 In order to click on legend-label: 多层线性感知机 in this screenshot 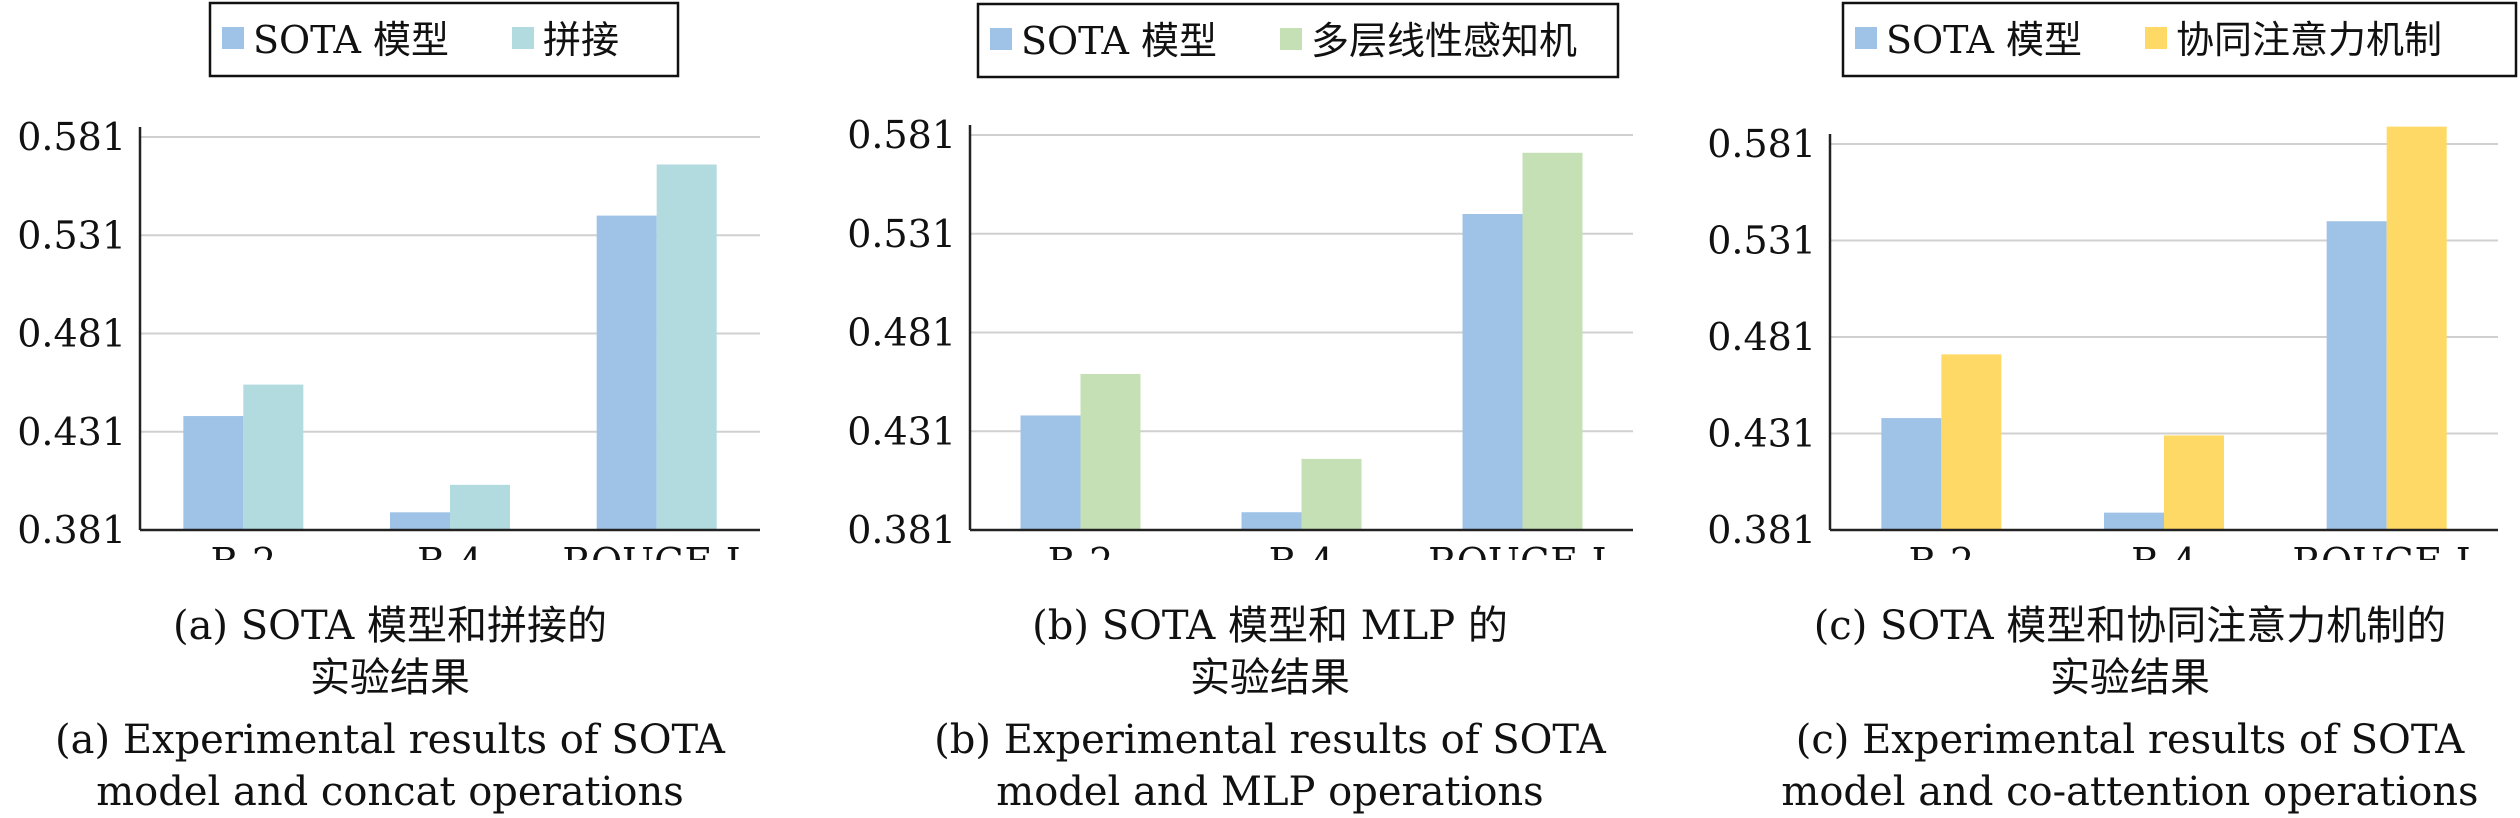, I will do `click(1444, 41)`.